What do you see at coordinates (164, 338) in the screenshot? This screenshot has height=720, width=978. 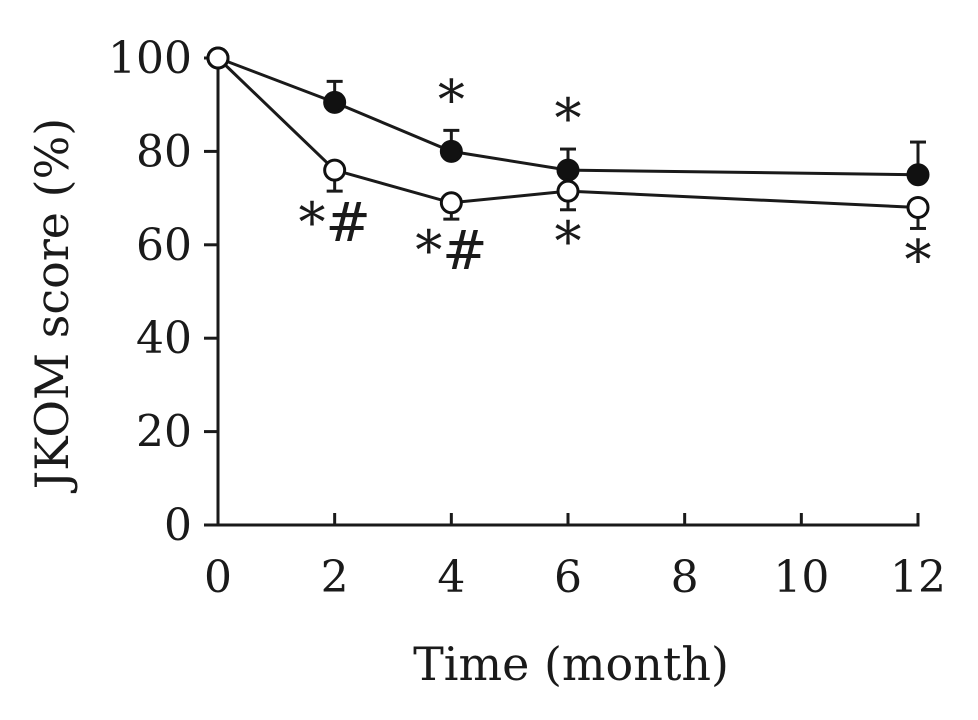 I see `y-tick-label: 40` at bounding box center [164, 338].